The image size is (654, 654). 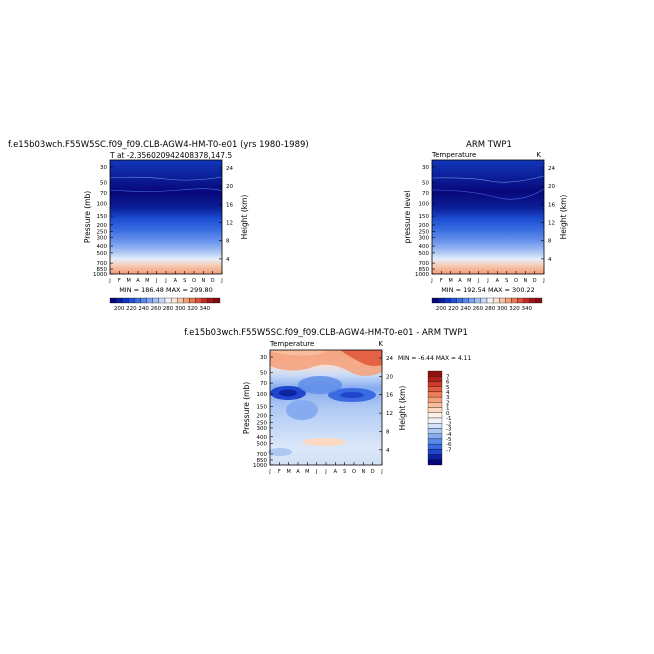 What do you see at coordinates (448, 383) in the screenshot?
I see `colorbar-label: 6` at bounding box center [448, 383].